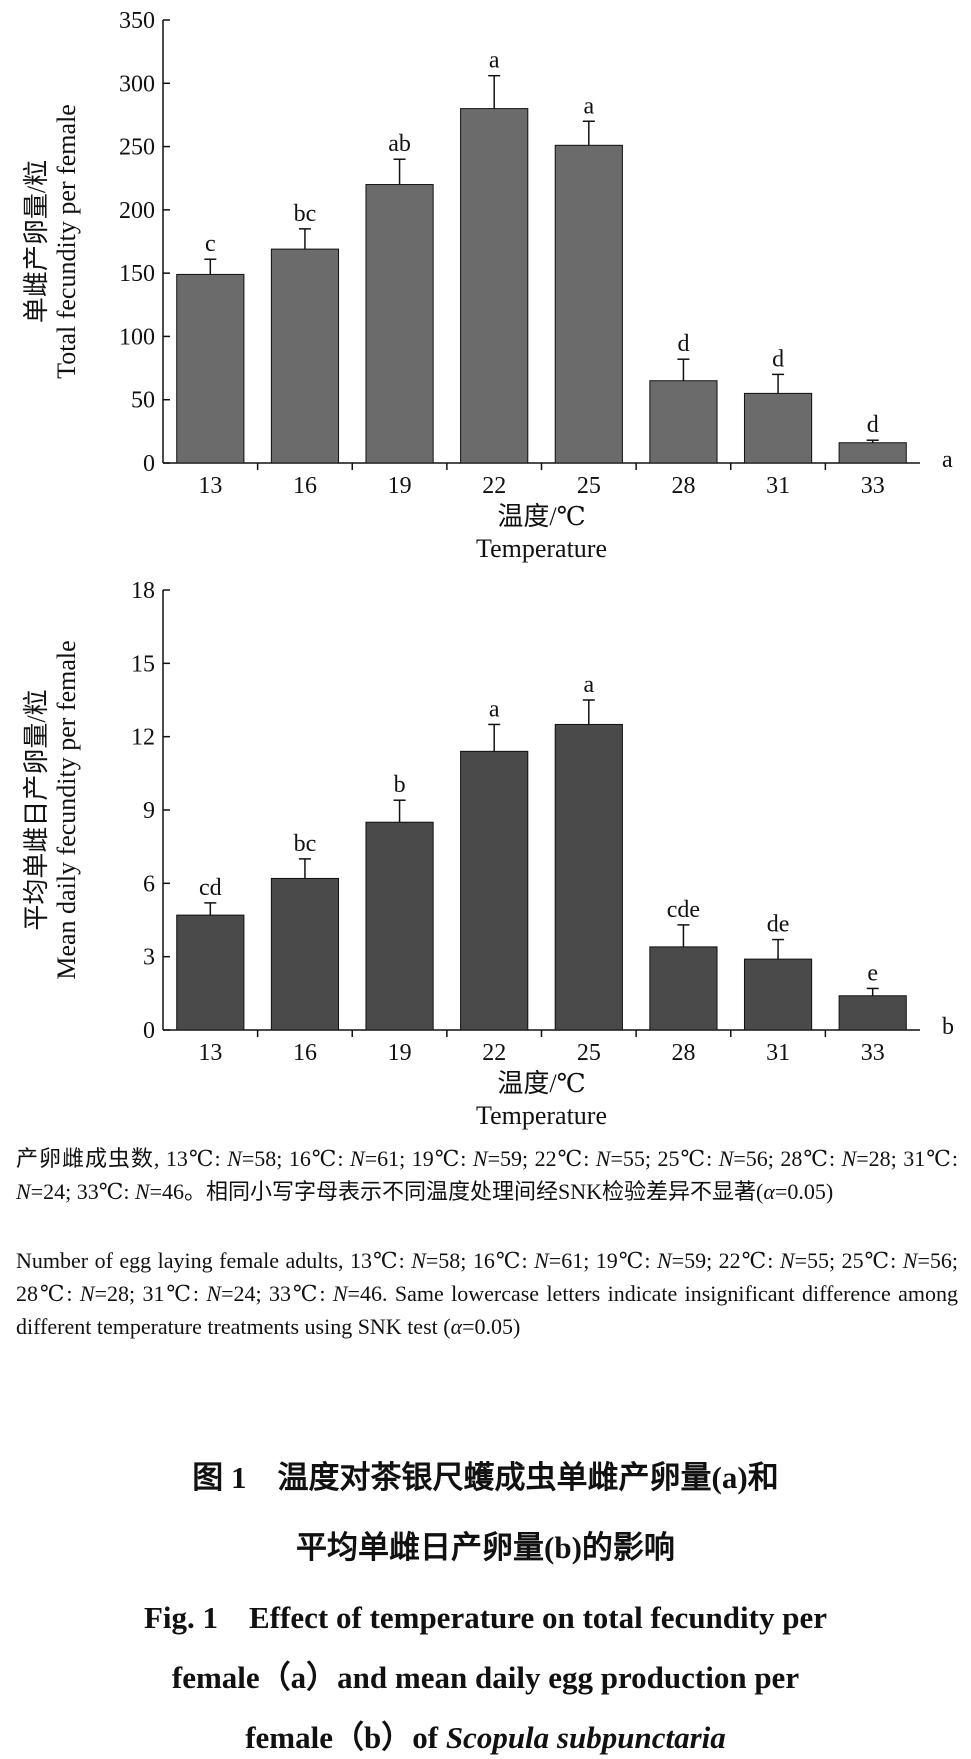 This screenshot has height=1759, width=971. Describe the element at coordinates (494, 61) in the screenshot. I see `significance-label-a-22: a` at that location.